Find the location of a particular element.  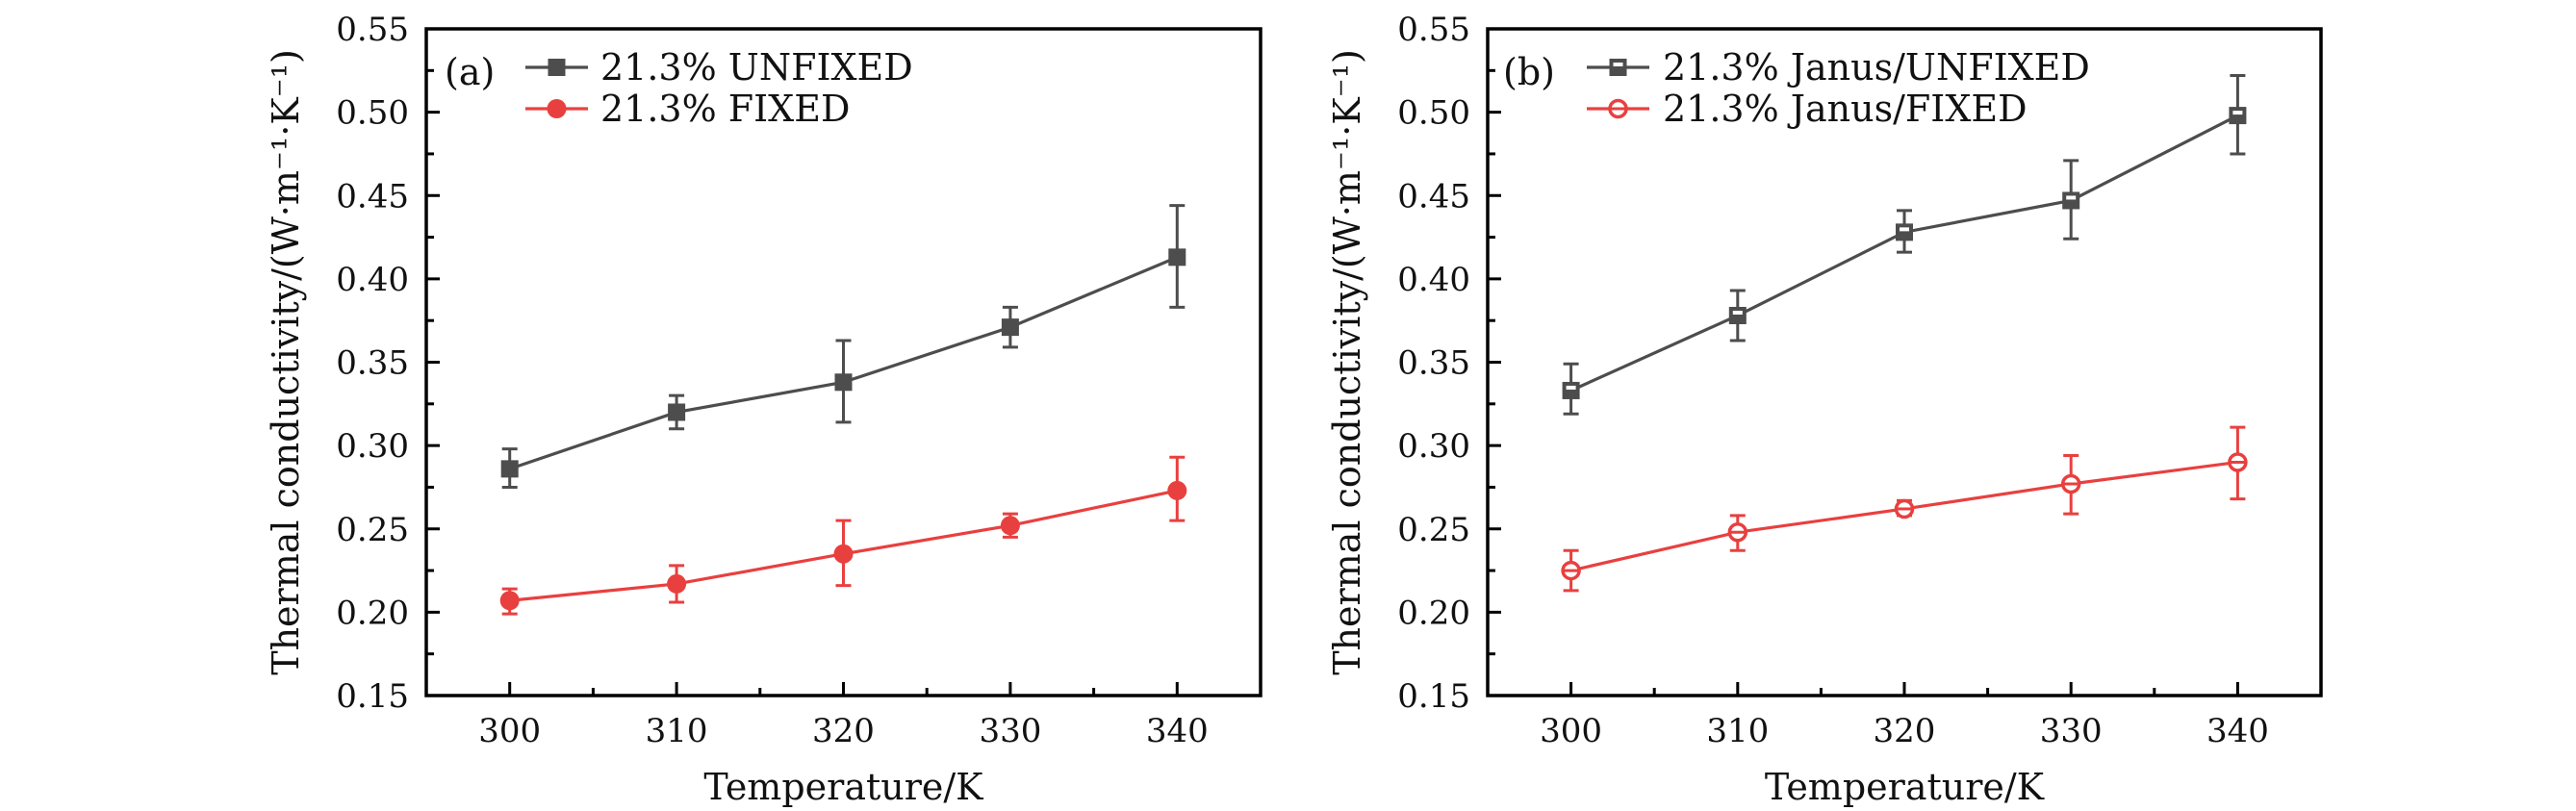

legend-item: 21.3% Janus/FIXED is located at coordinates (1807, 109).